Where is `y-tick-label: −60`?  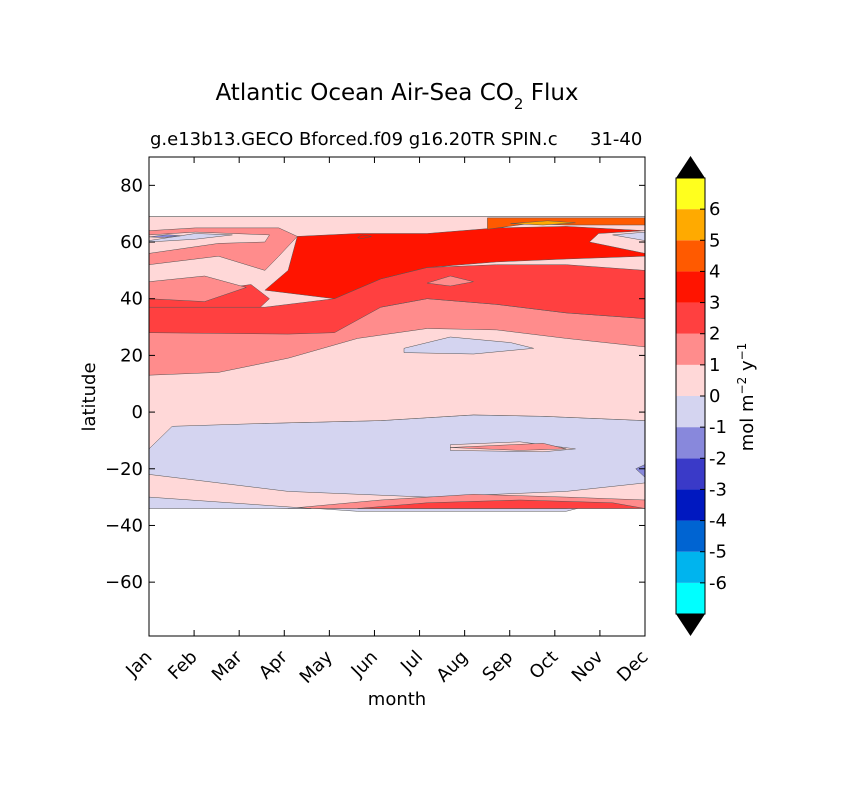
y-tick-label: −60 is located at coordinates (124, 582).